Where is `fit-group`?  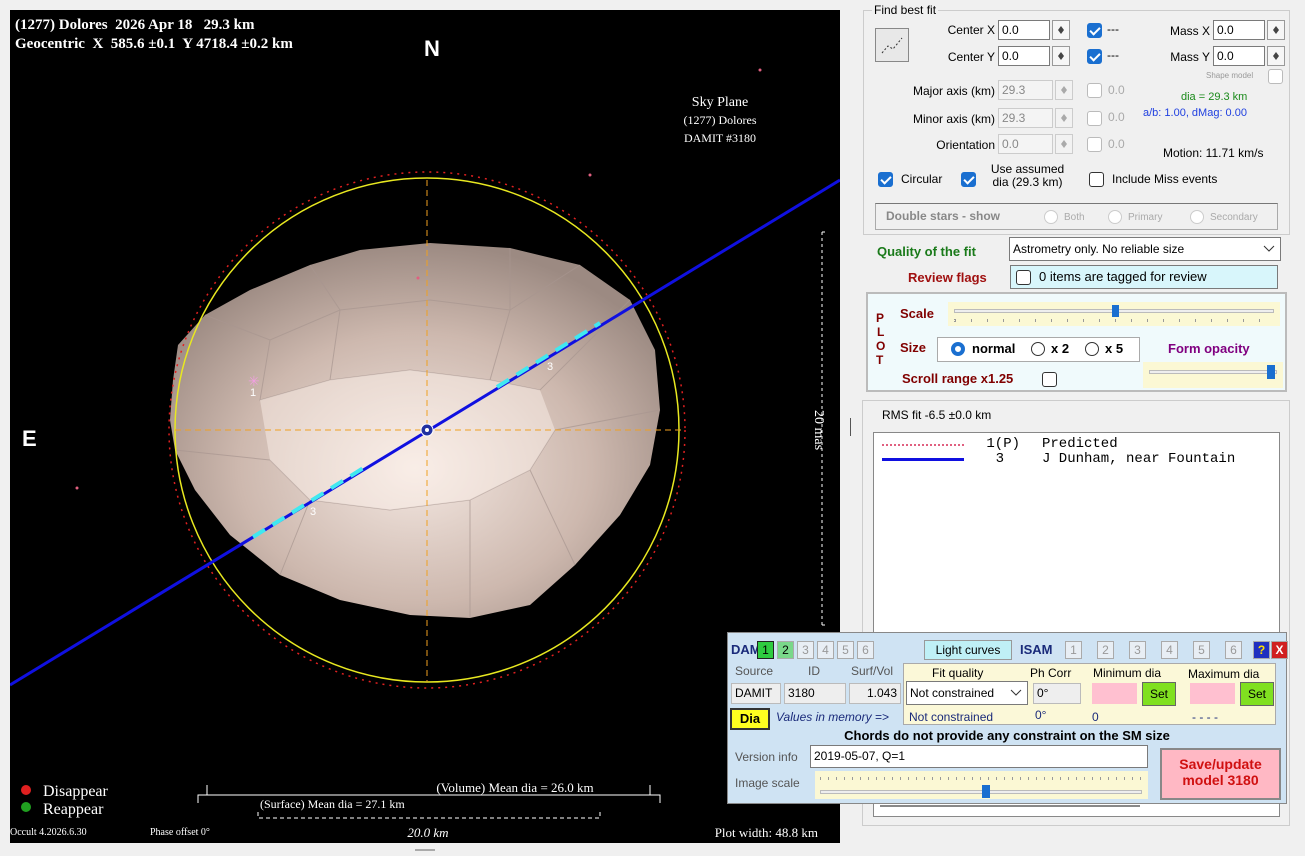 fit-group is located at coordinates (1076, 122).